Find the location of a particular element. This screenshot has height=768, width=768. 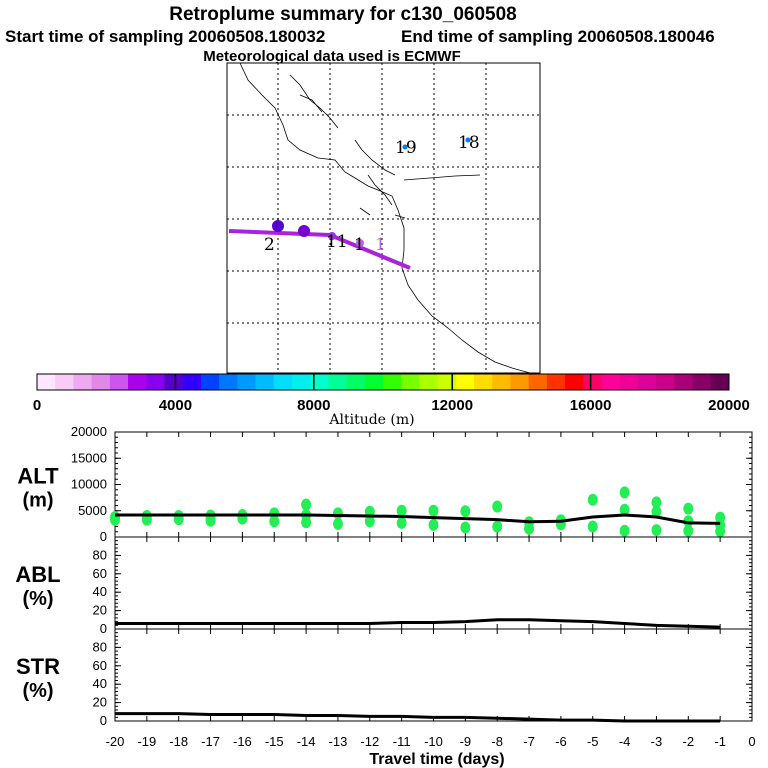

panel-str: 0 20 40 60 80 STR(%) is located at coordinates (384, 678).